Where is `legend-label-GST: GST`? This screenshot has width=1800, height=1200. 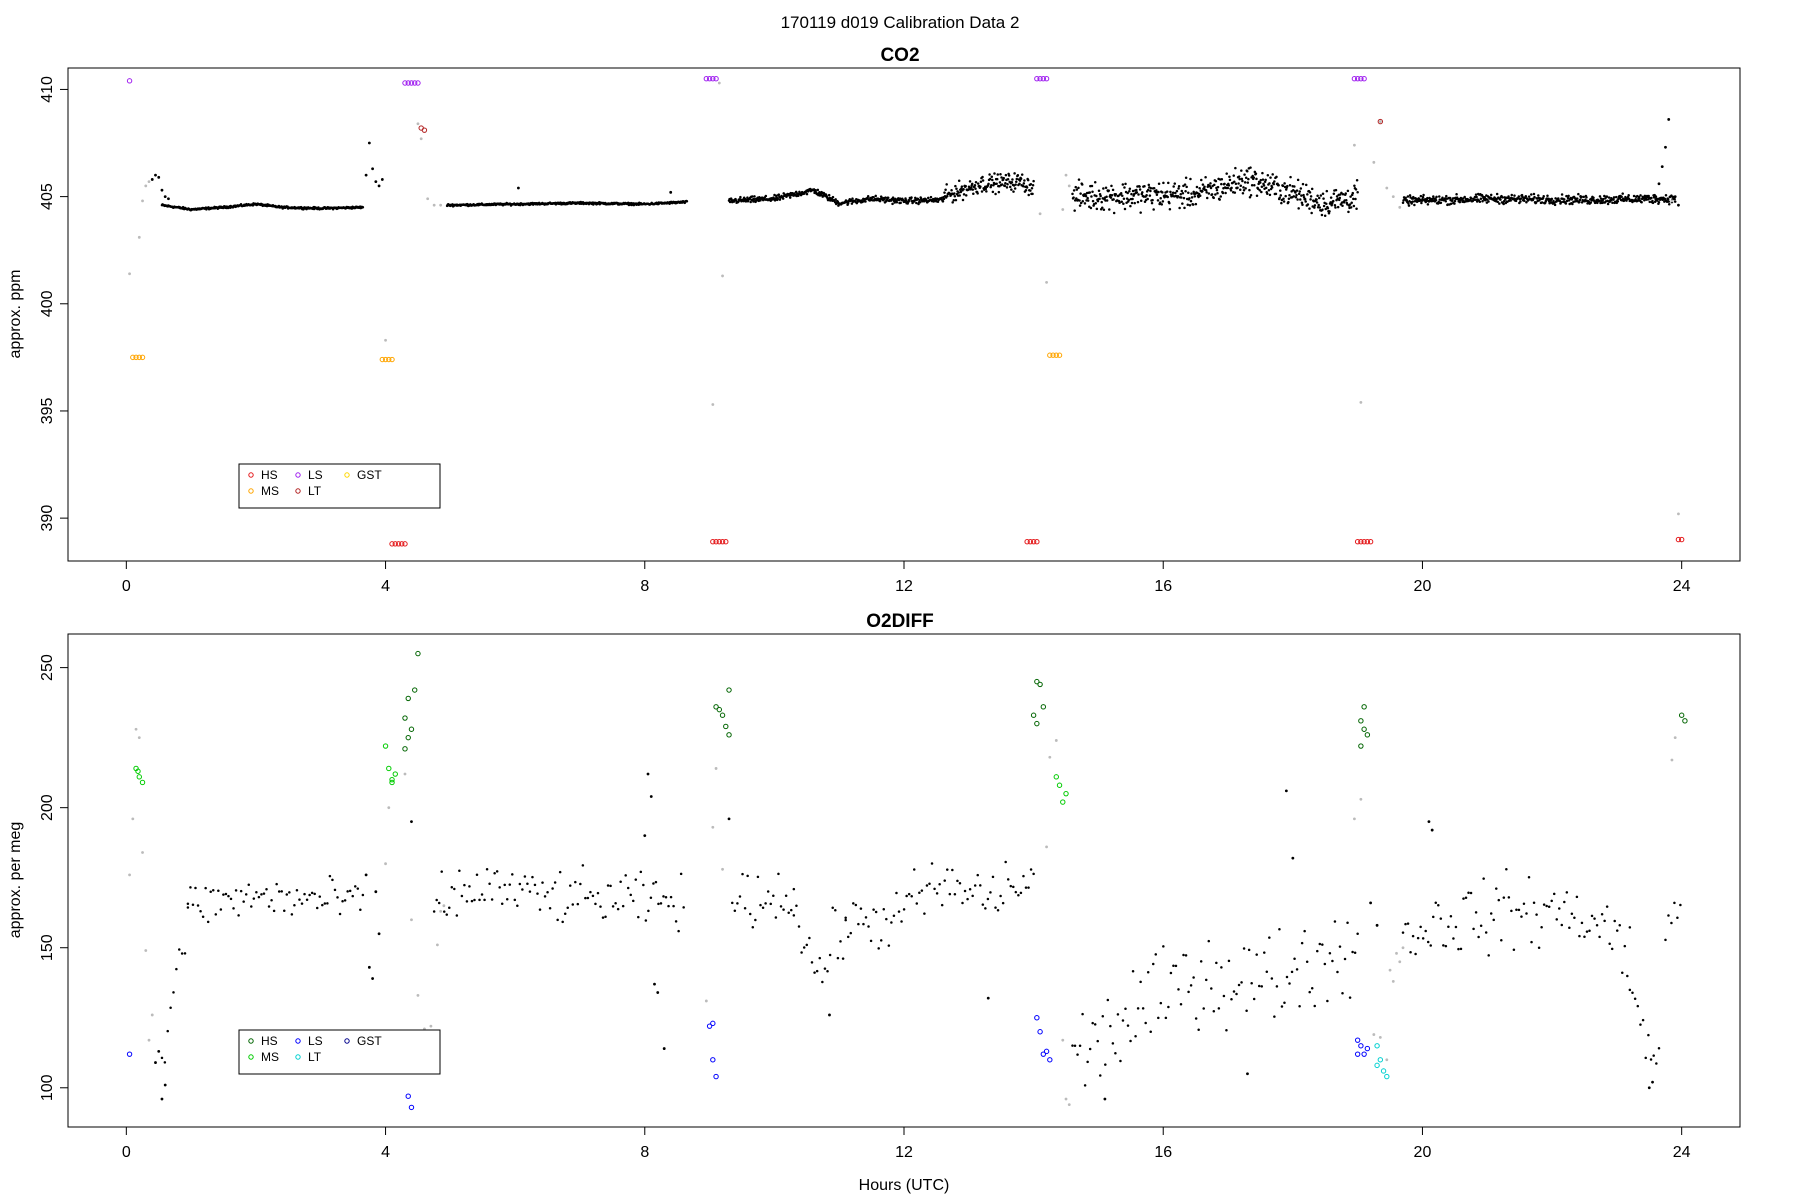 legend-label-GST: GST is located at coordinates (369, 475).